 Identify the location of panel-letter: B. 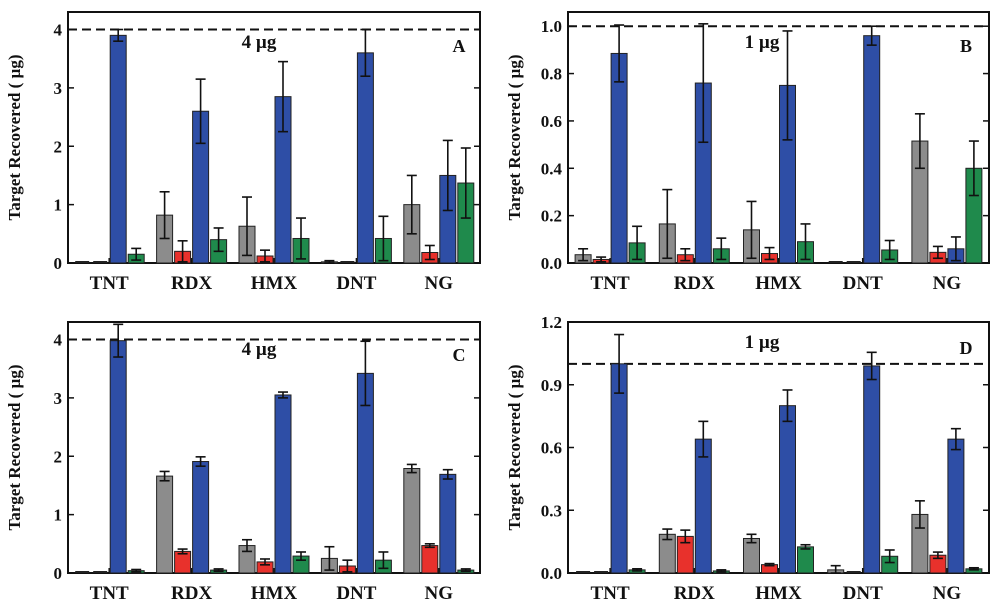
(966, 46).